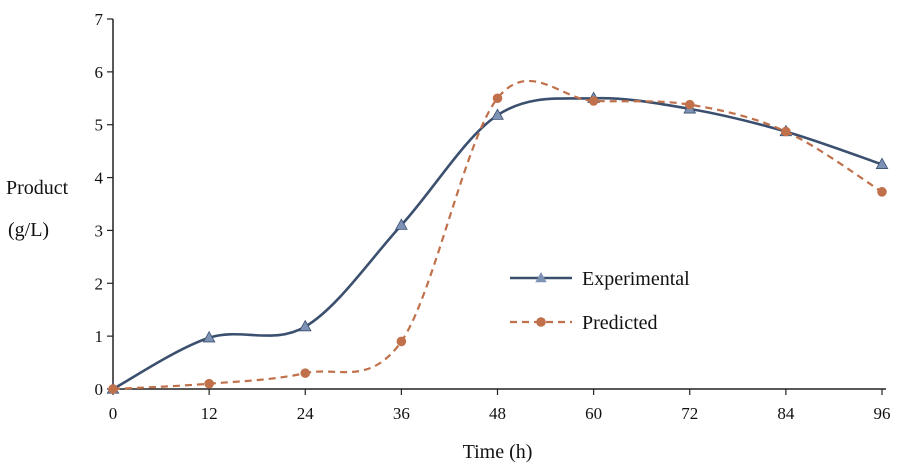 This screenshot has height=468, width=906. Describe the element at coordinates (99, 72) in the screenshot. I see `y-tick-label: 6` at that location.